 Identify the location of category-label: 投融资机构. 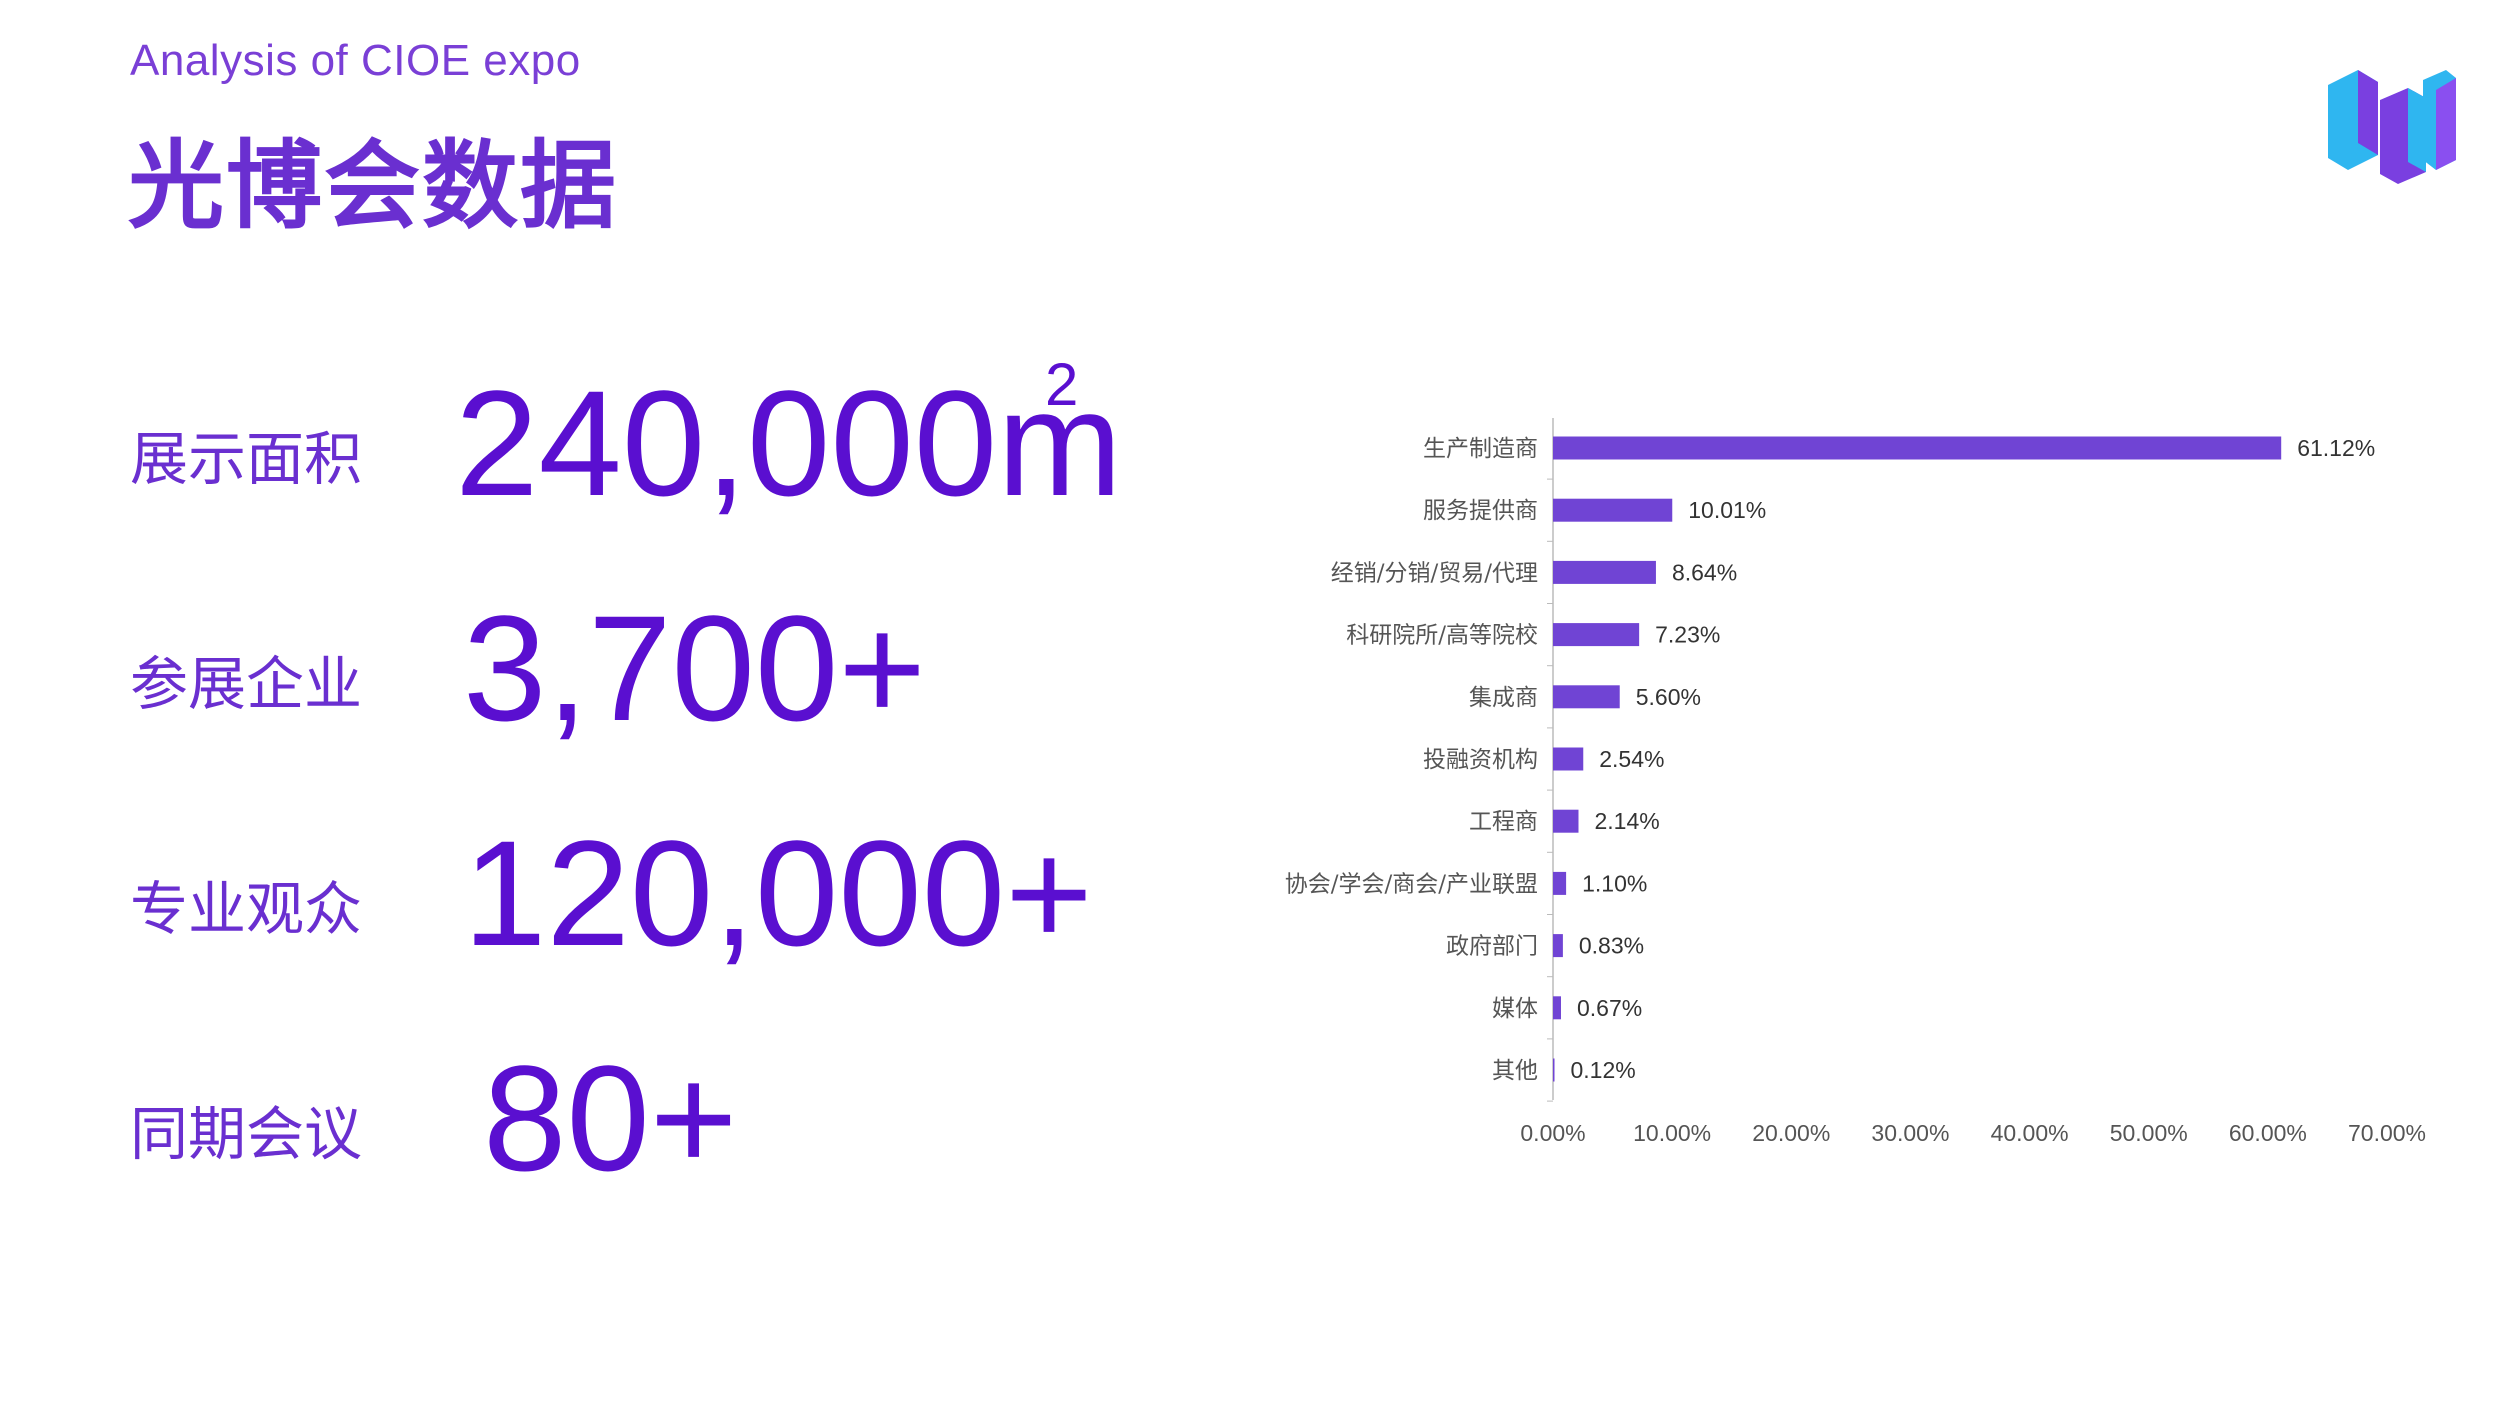
(1480, 760).